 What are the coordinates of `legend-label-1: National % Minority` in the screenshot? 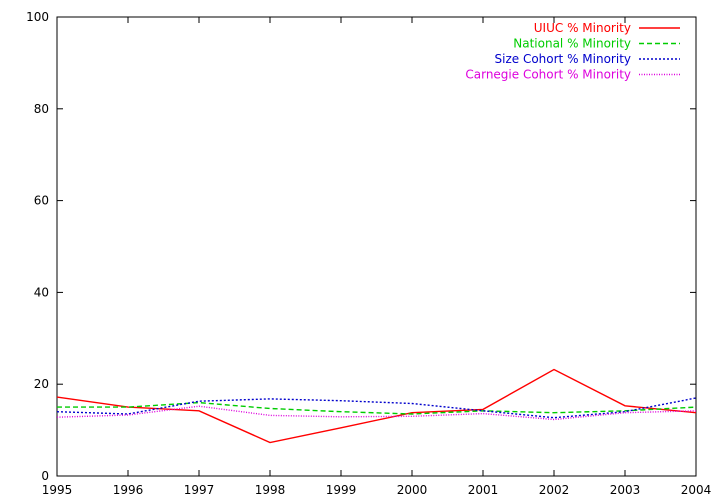 It's located at (572, 44).